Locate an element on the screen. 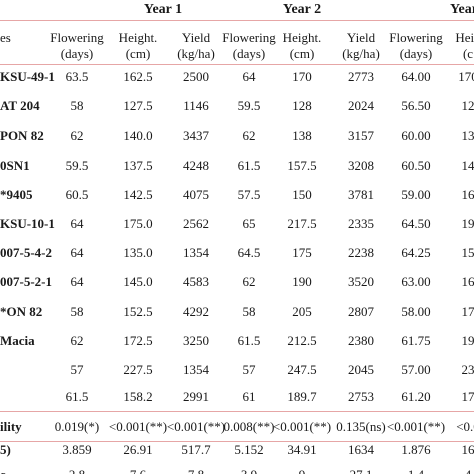 The width and height of the screenshot is (474, 474). table-cell: 61 is located at coordinates (249, 396).